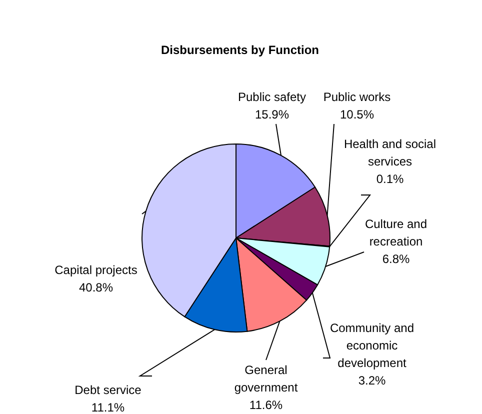  What do you see at coordinates (357, 115) in the screenshot?
I see `data-label: 10.5%` at bounding box center [357, 115].